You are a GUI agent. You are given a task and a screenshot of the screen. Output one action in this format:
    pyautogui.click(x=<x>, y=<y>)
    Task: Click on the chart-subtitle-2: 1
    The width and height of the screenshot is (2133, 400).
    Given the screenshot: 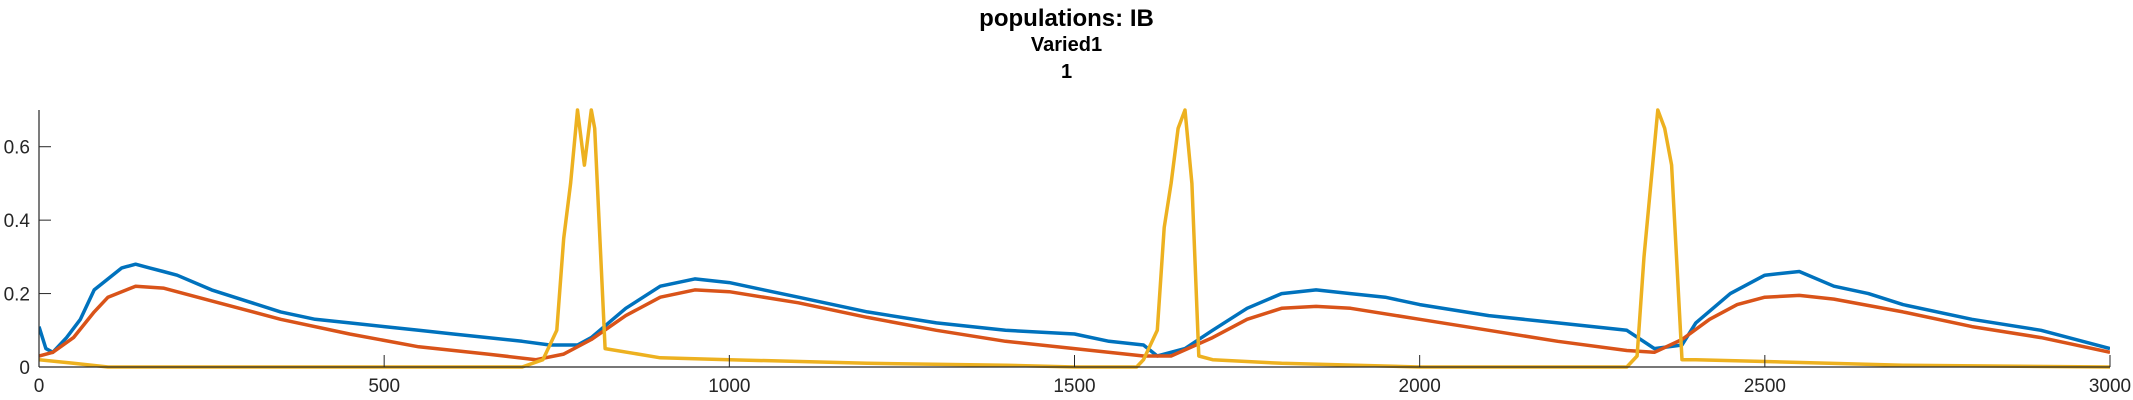 What is the action you would take?
    pyautogui.click(x=1066, y=72)
    